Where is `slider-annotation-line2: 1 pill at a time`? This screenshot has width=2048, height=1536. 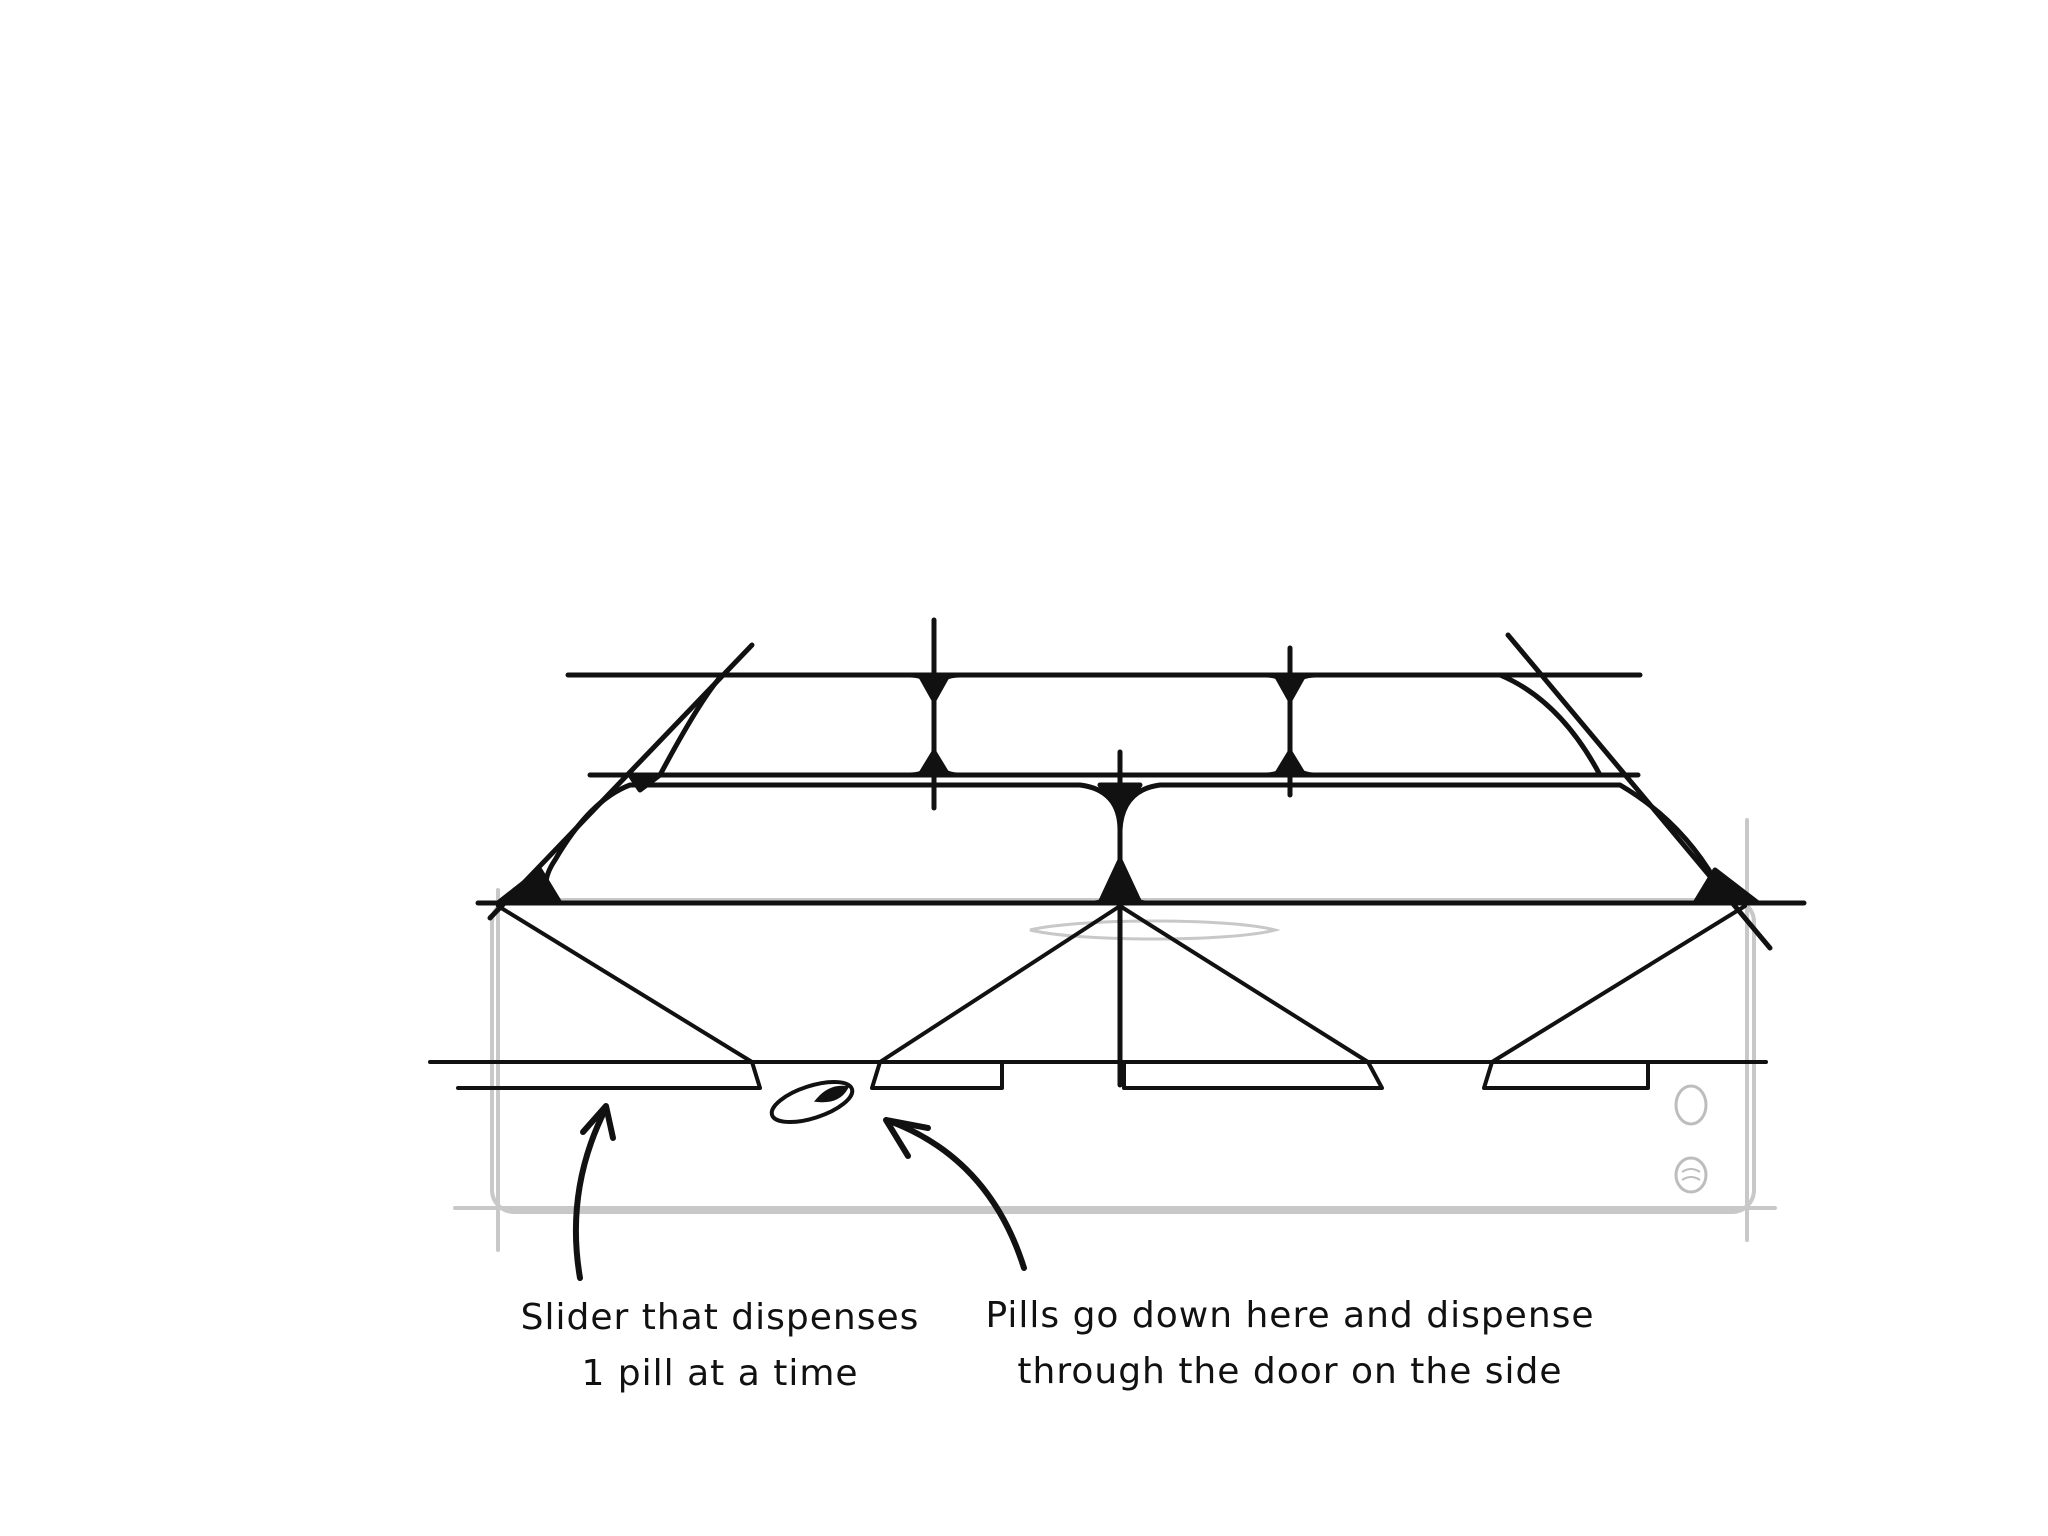
slider-annotation-line2: 1 pill at a time is located at coordinates (720, 1373).